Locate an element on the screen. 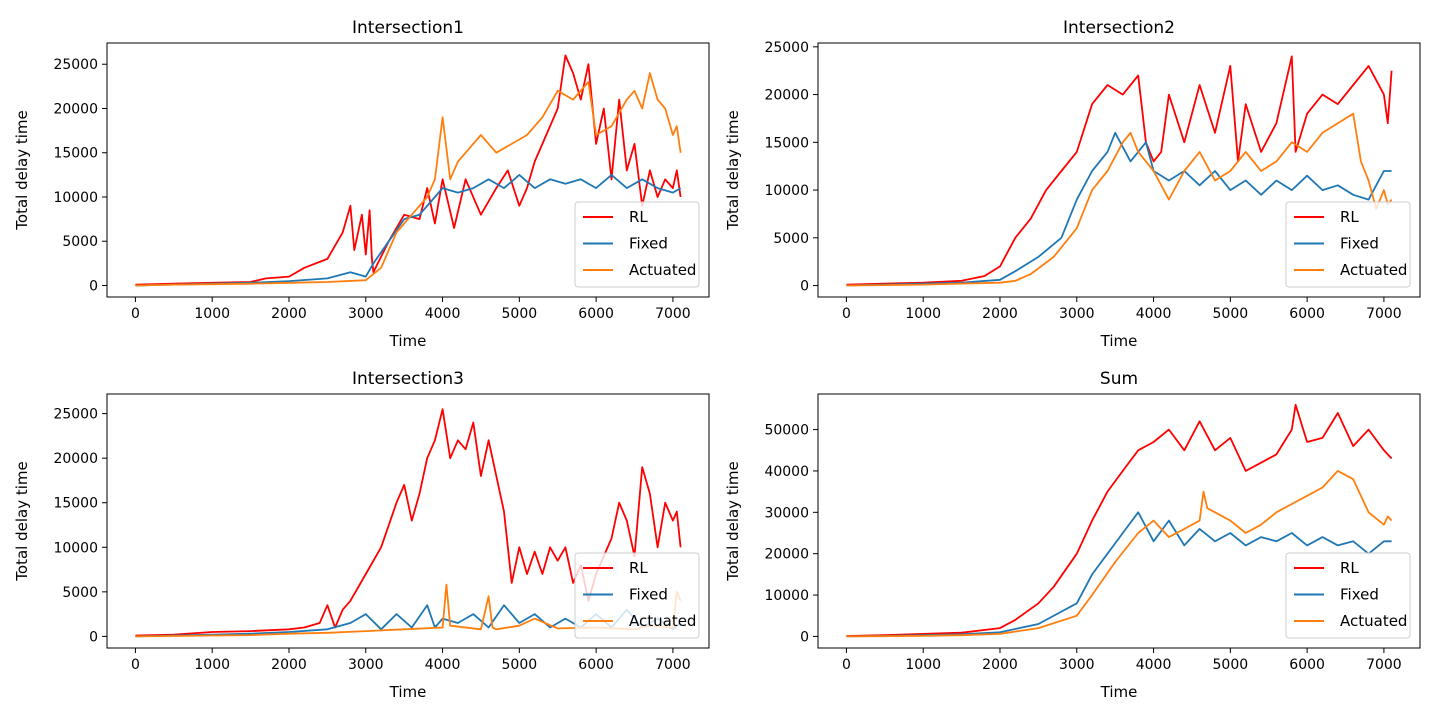  chart-title: Sum is located at coordinates (1119, 379).